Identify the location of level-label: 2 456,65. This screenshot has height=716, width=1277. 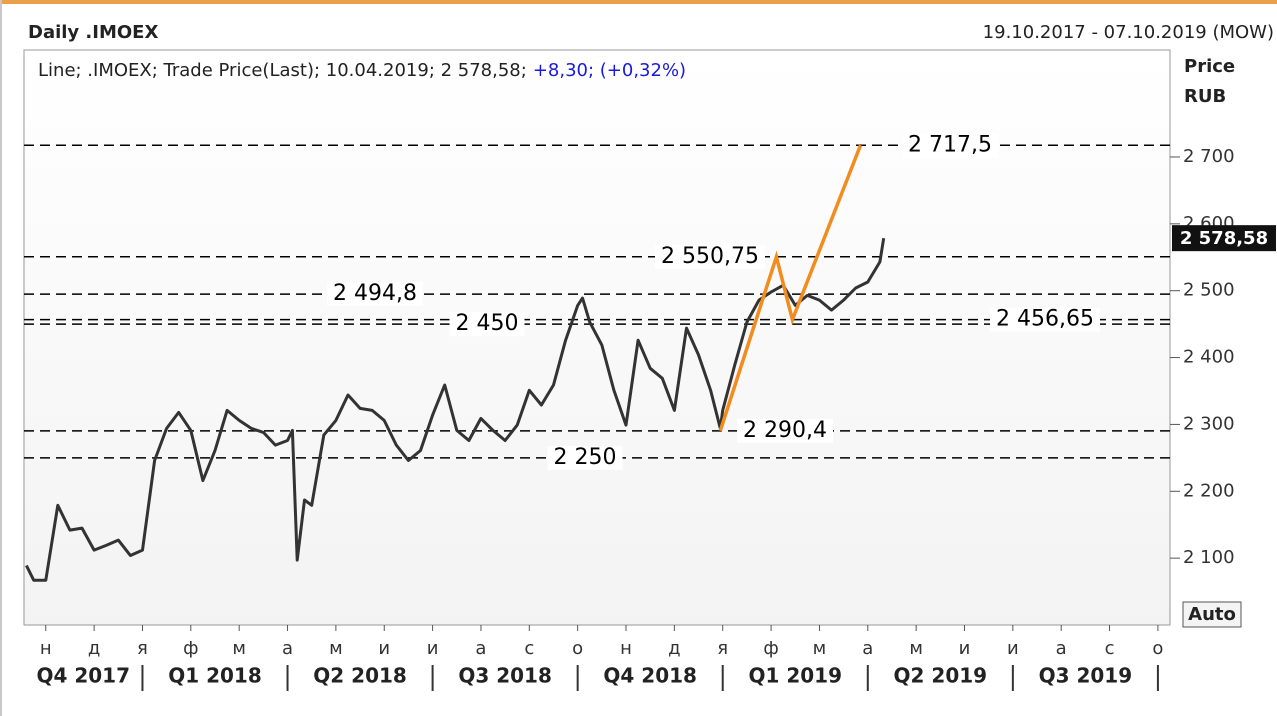
(1045, 319).